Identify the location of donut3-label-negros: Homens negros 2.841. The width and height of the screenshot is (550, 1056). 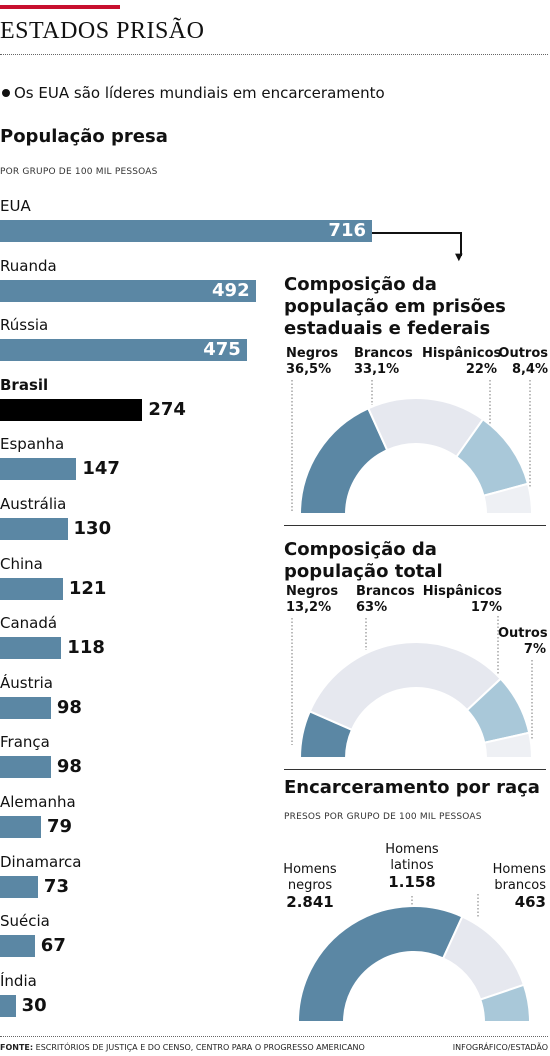
(310, 886).